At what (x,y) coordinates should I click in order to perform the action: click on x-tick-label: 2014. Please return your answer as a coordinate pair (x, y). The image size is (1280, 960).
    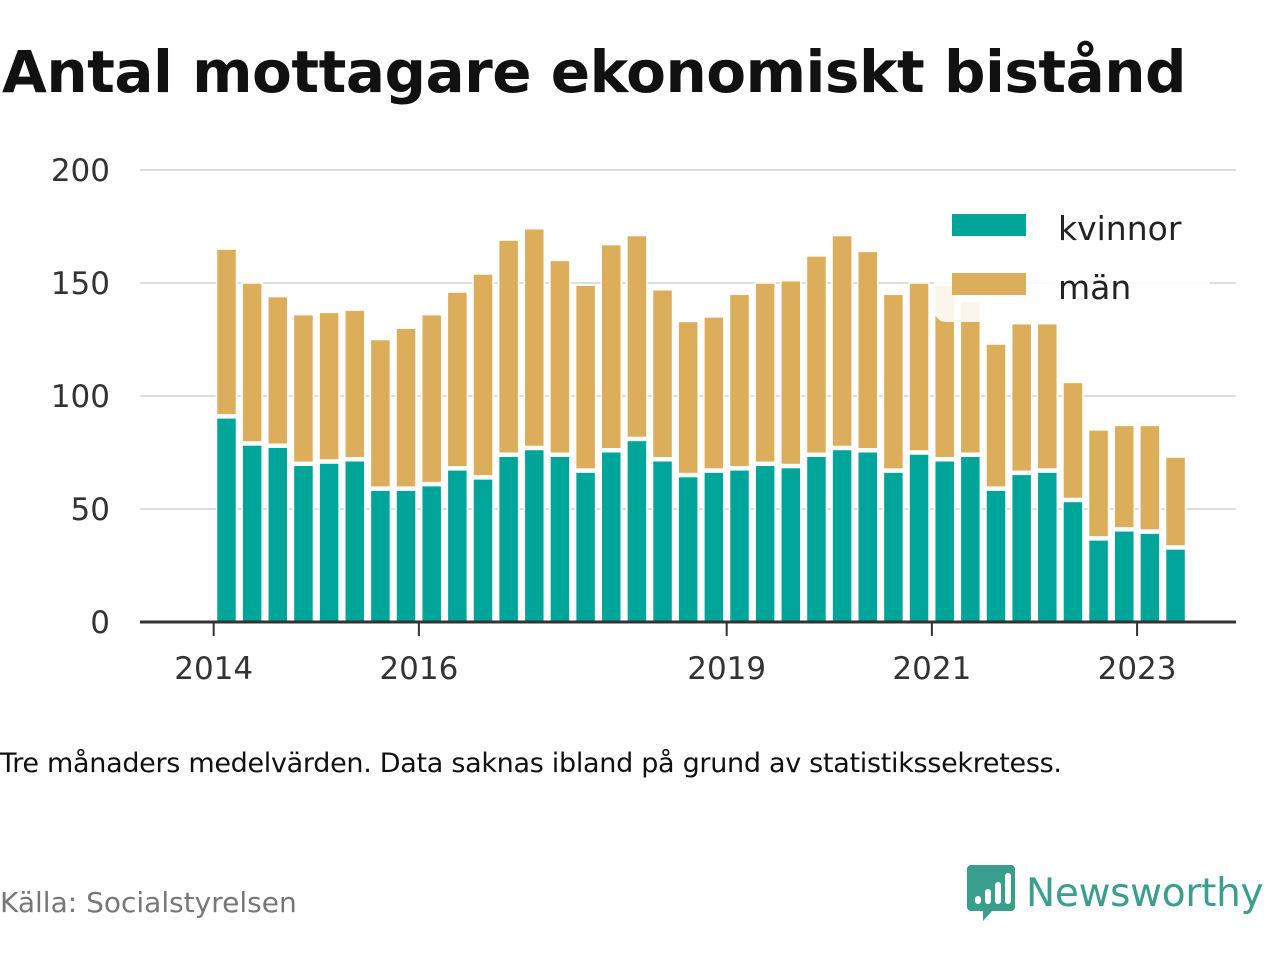
    Looking at the image, I should click on (213, 669).